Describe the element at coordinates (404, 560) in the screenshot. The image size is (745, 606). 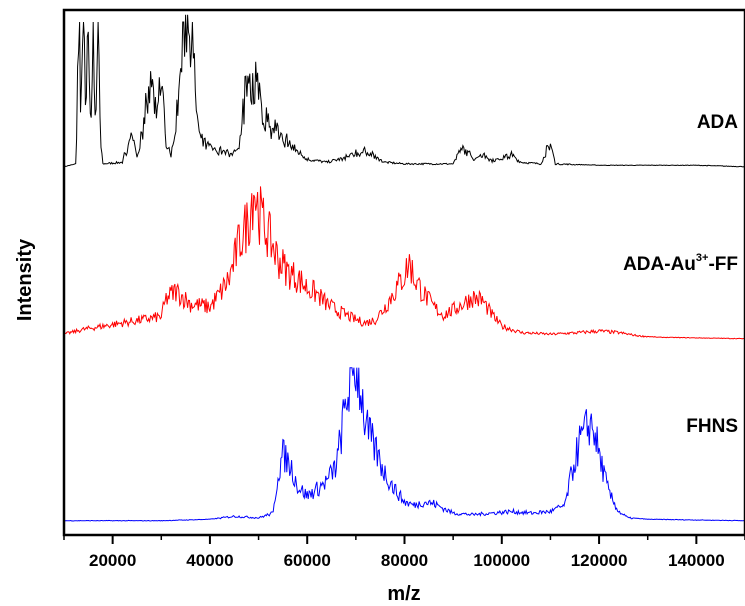
I see `x-tick-label: 80000` at that location.